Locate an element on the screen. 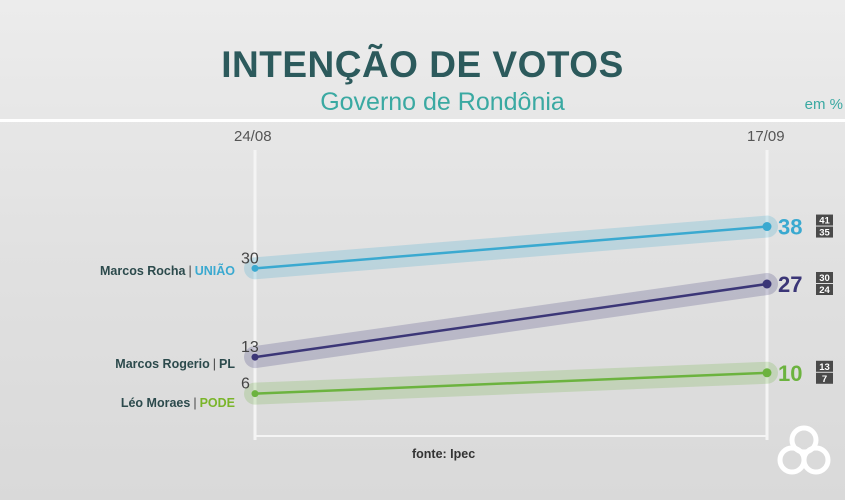  candidate-party: PODE is located at coordinates (217, 403).